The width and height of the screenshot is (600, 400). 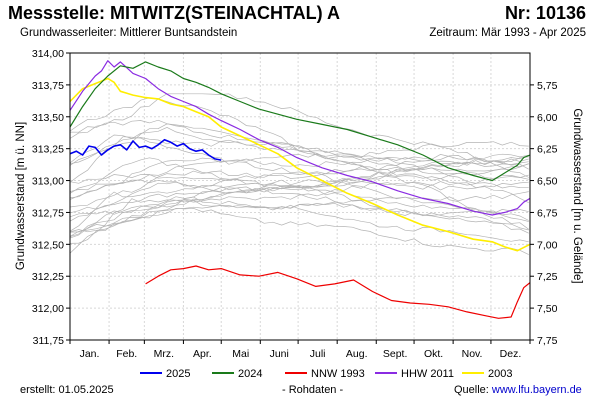 I want to click on month-tick-label: Okt., so click(x=433, y=354).